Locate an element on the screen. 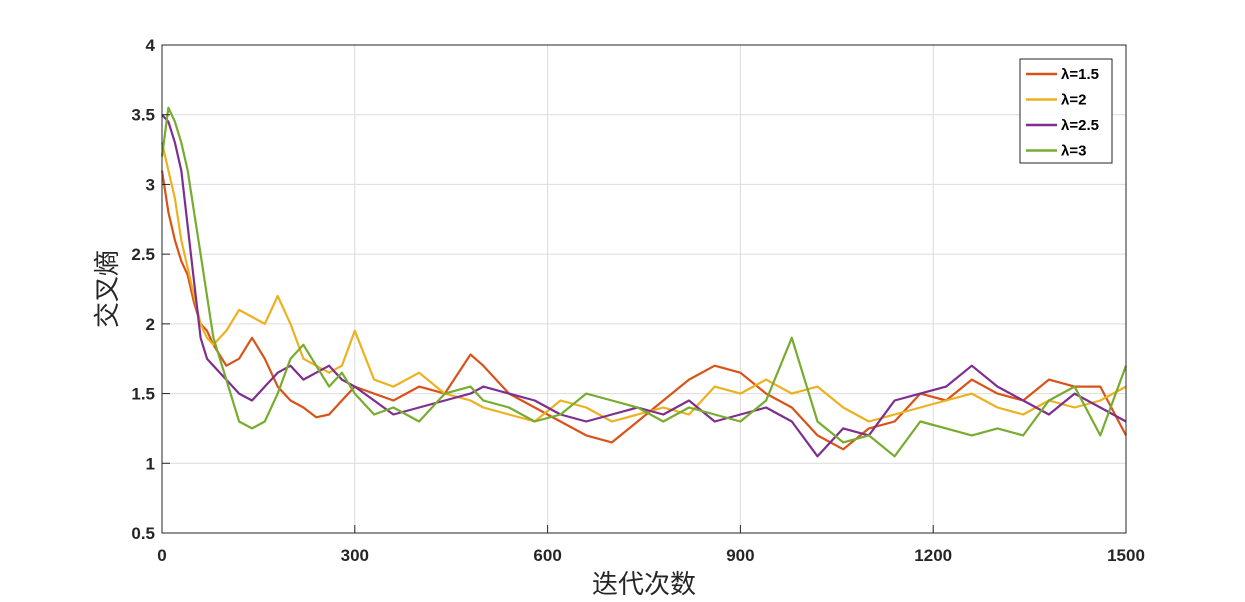 This screenshot has width=1245, height=602. y-tick-label: 3.5 is located at coordinates (143, 115).